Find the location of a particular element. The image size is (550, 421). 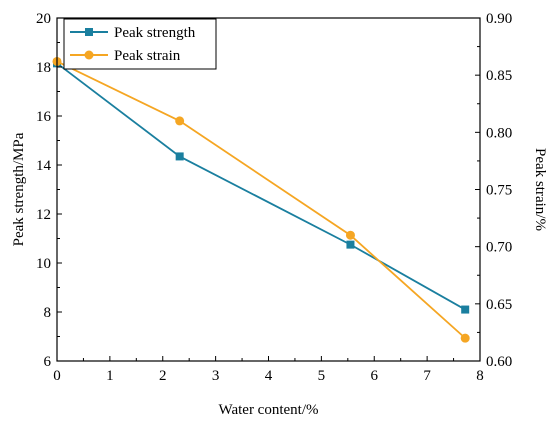

y-tick-label-6: 18 is located at coordinates (43, 68).